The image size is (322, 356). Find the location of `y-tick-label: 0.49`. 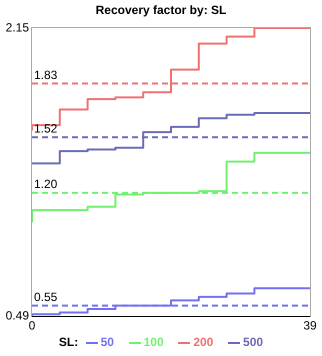

y-tick-label: 0.49 is located at coordinates (18, 315).